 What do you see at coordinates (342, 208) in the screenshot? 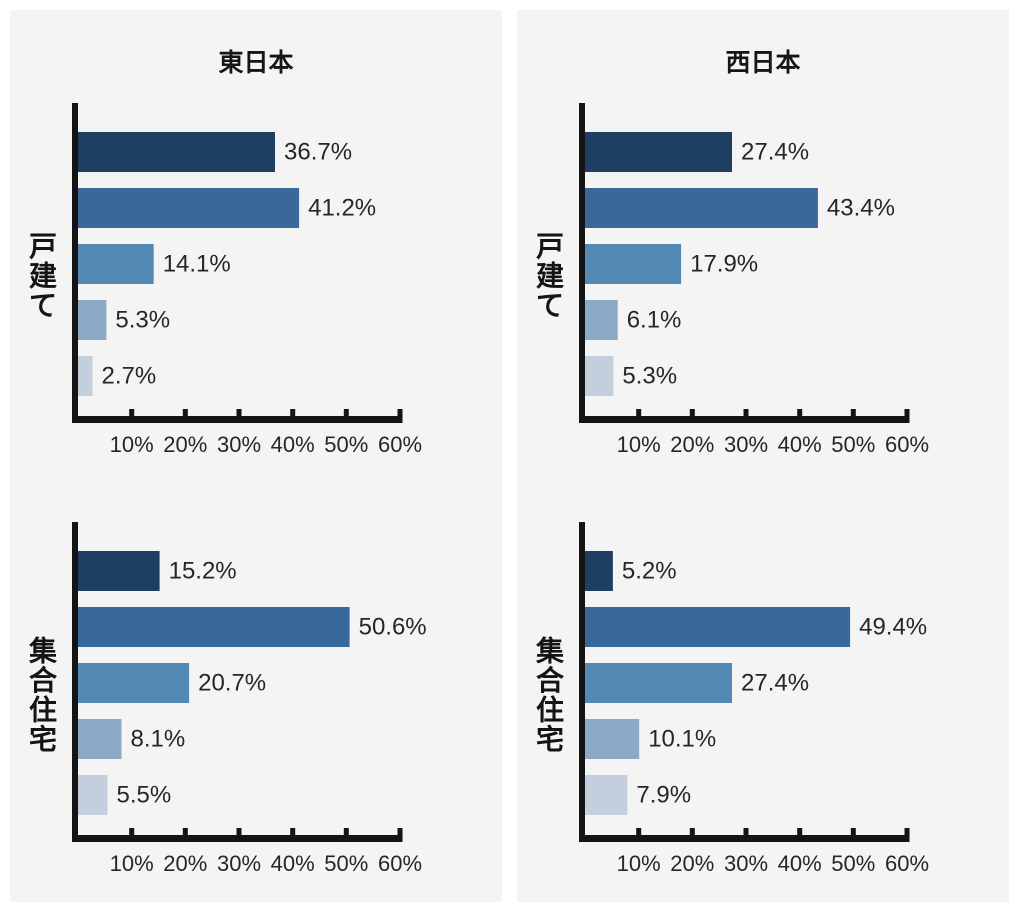
I see `bar-value-label: 41.2%` at bounding box center [342, 208].